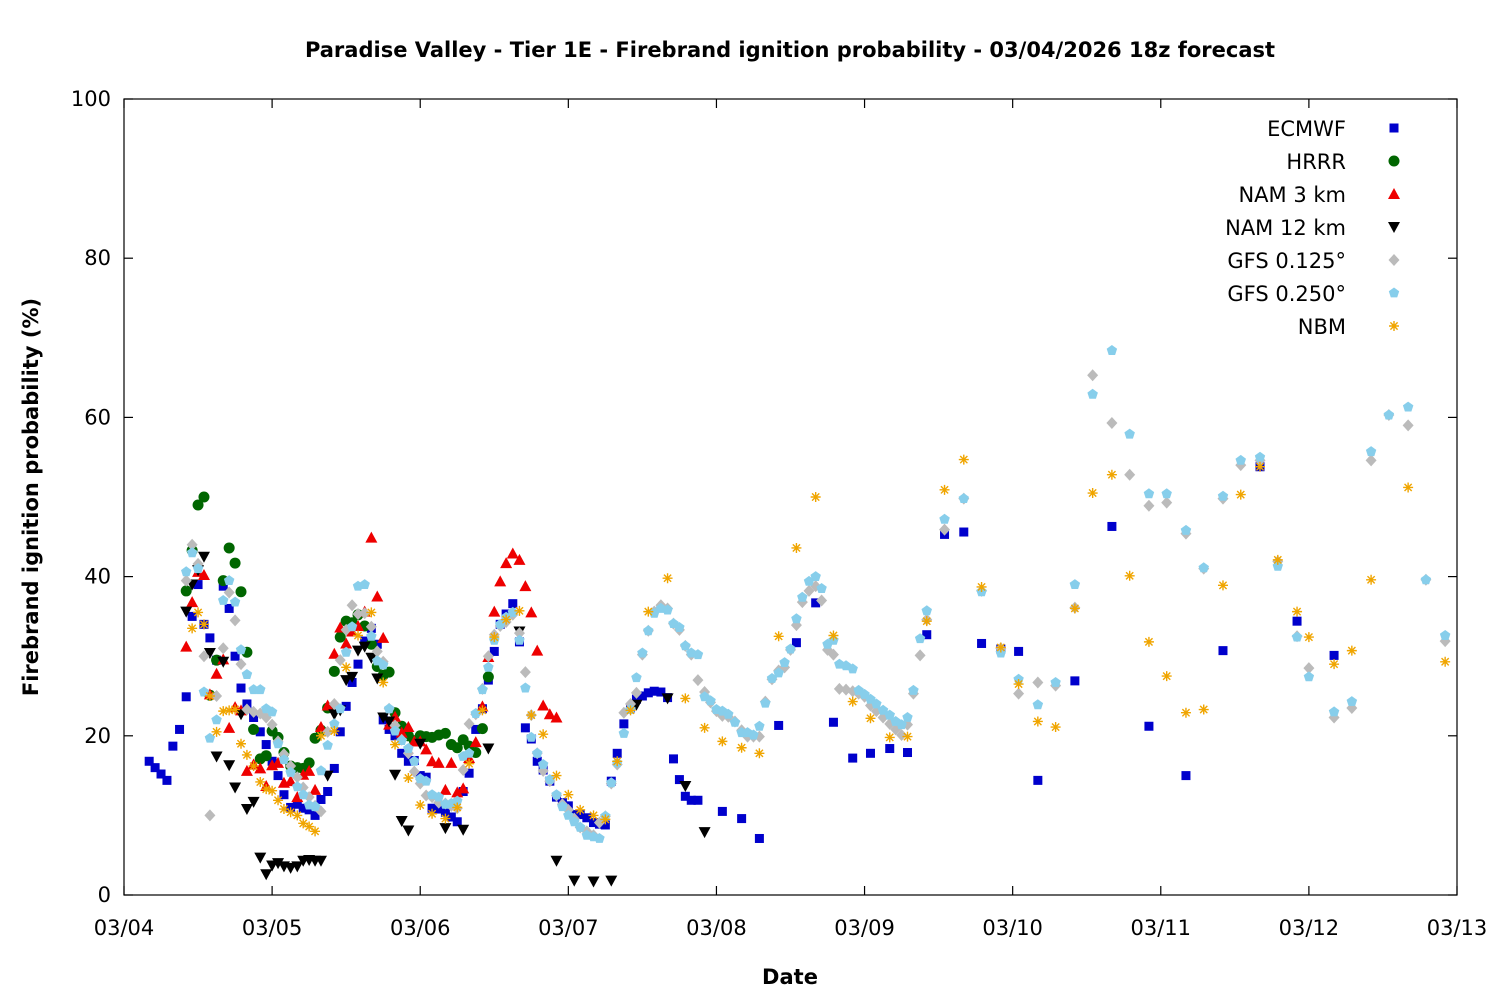 This screenshot has width=1500, height=1000. What do you see at coordinates (1348, 327) in the screenshot?
I see `legend-item: NBM` at bounding box center [1348, 327].